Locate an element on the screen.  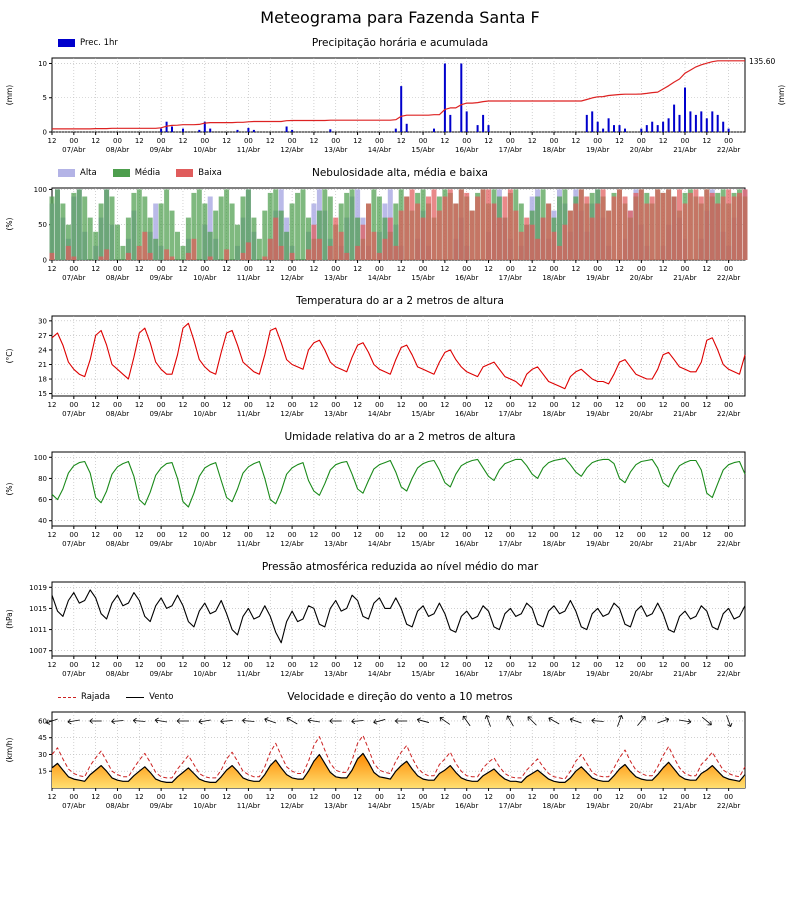
prec1hr-label: Prec. 1hr is located at coordinates (99, 43).